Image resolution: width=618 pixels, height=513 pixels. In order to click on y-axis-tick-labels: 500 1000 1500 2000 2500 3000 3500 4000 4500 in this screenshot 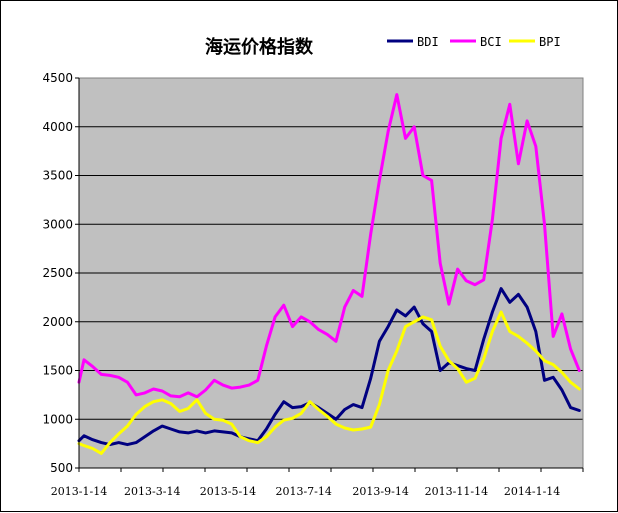, I will do `click(57, 273)`.